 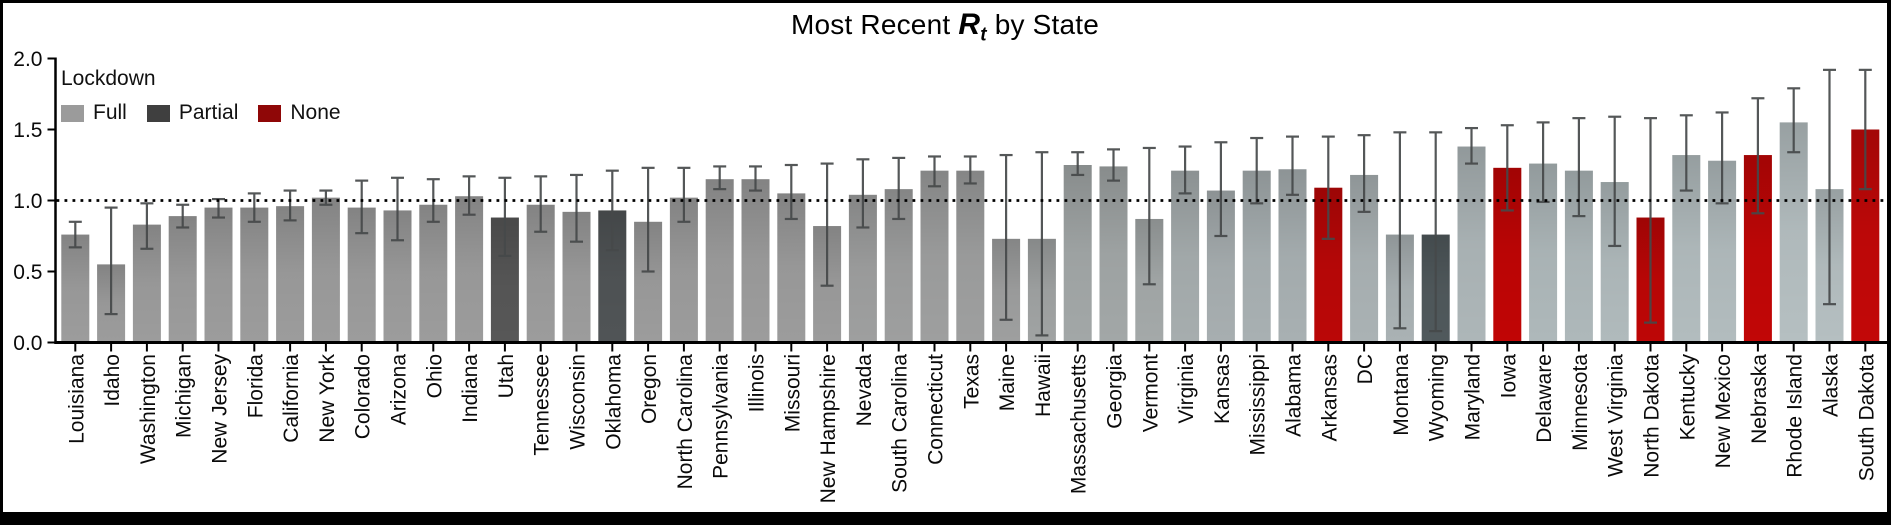 I want to click on x-label-nebraska: Nebraska, so click(x=1759, y=399).